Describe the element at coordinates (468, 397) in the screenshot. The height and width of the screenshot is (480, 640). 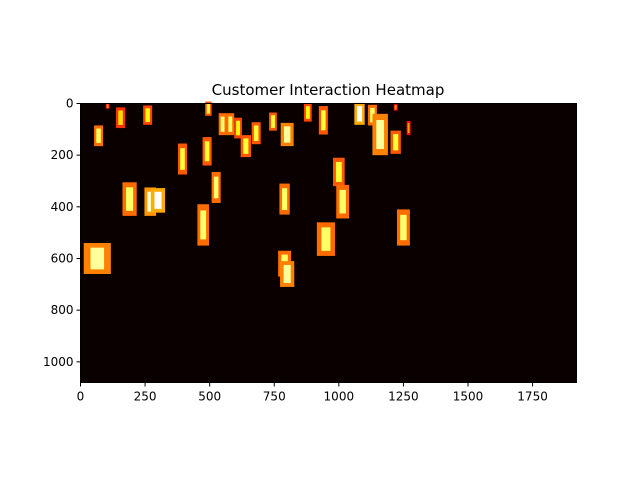
I see `x-tick-label: 1500` at that location.